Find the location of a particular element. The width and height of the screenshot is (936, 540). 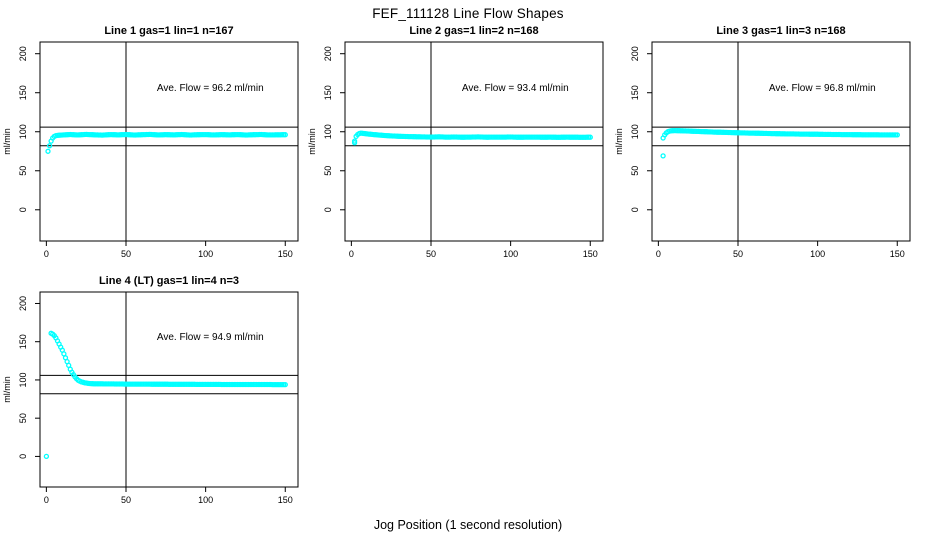

avg-flow-annotation: Ave. Flow = 93.4 ml/min is located at coordinates (515, 88).